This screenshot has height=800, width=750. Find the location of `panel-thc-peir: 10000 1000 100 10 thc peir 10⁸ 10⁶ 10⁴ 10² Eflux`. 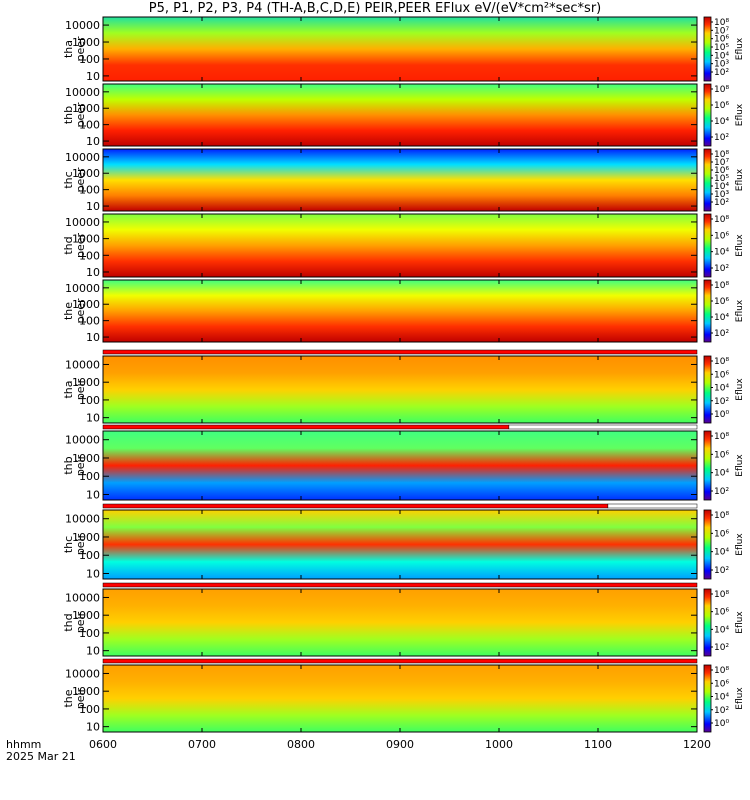

panel-thc-peir: 10000 1000 100 10 thc peir 10⁸ 10⁶ 10⁴ 10² Eflux is located at coordinates (403, 545).